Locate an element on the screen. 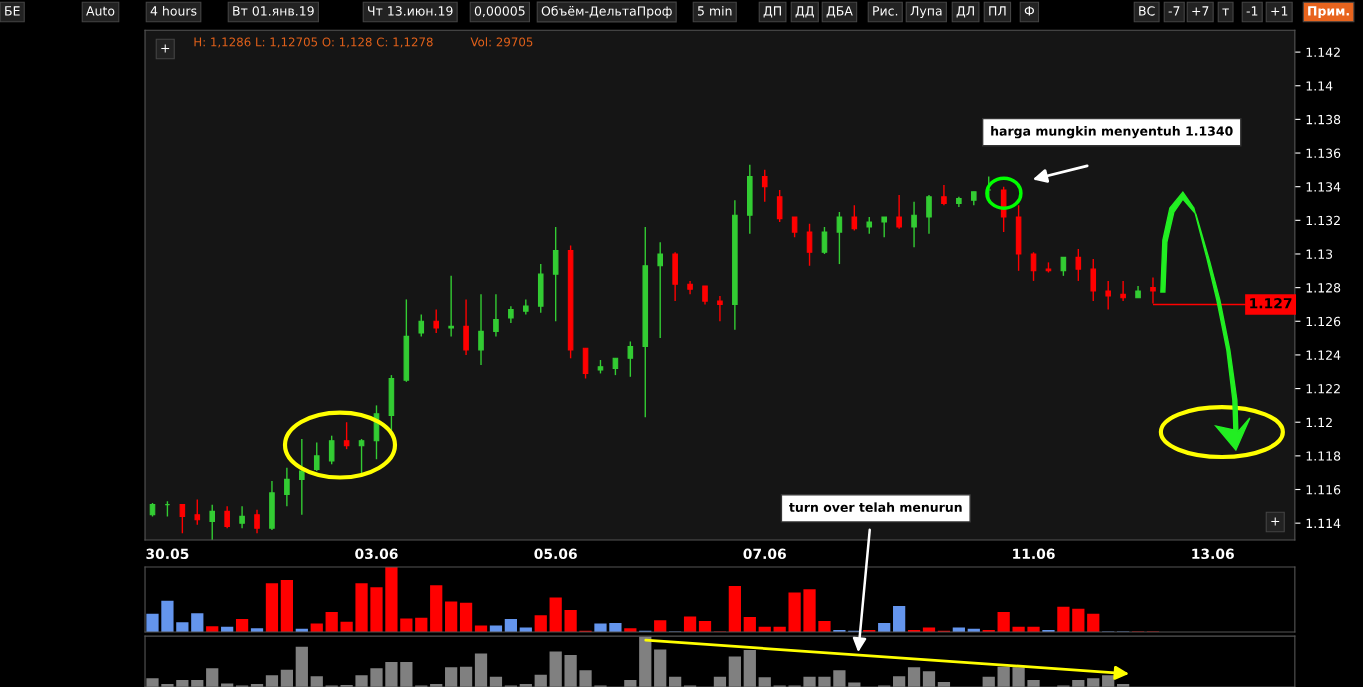 This screenshot has height=687, width=1363. text: Чт 13.июн.19 is located at coordinates (410, 11).